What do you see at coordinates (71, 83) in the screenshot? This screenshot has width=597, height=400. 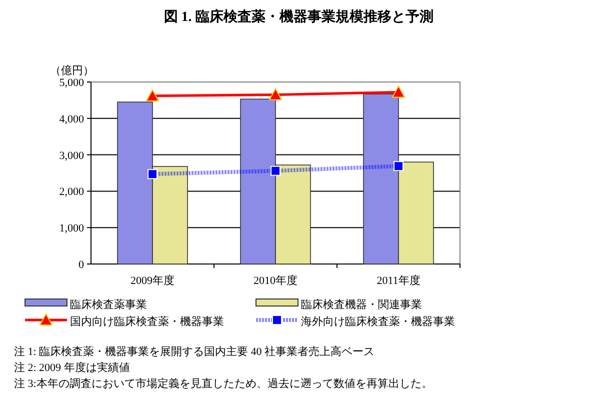 I see `y-tick-label: 5,000` at bounding box center [71, 83].